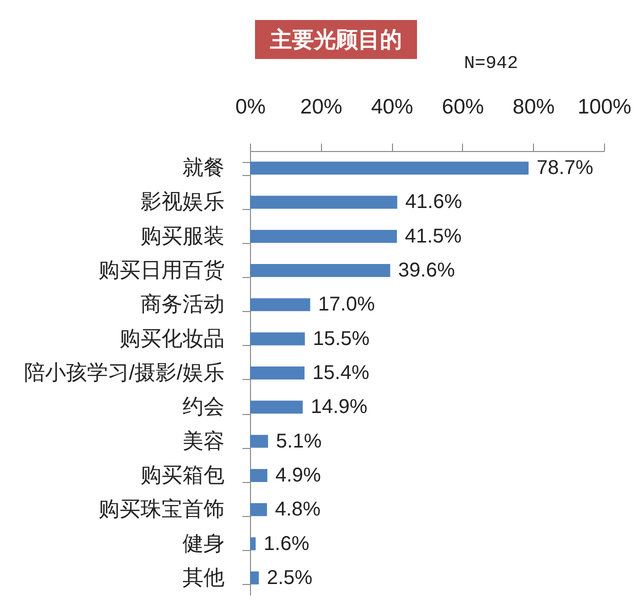  Describe the element at coordinates (463, 107) in the screenshot. I see `x-tick-label: 60%` at that location.